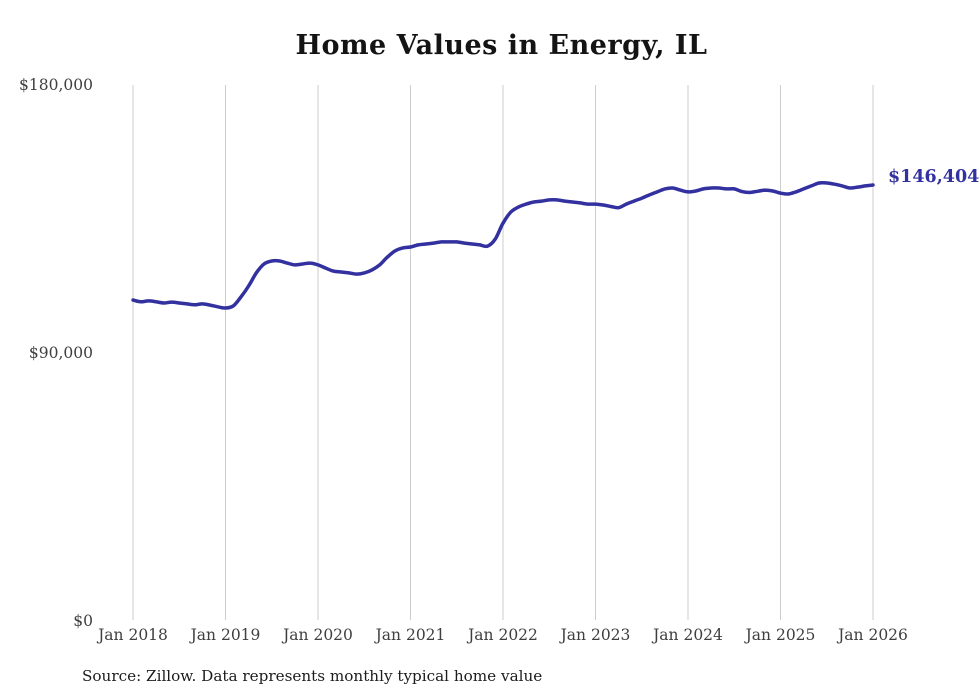 The height and width of the screenshot is (699, 980). Describe the element at coordinates (56, 85) in the screenshot. I see `y-tick-label: $180,000` at that location.